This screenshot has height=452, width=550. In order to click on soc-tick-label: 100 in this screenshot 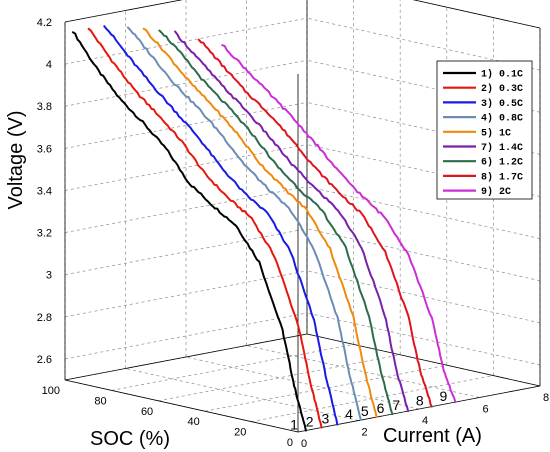, I will do `click(51, 391)`.